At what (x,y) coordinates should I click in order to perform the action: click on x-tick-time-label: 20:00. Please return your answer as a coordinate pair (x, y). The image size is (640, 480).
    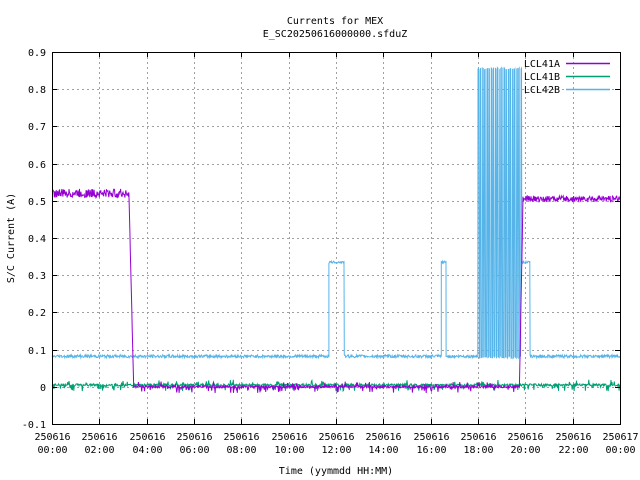
    Looking at the image, I should click on (525, 450).